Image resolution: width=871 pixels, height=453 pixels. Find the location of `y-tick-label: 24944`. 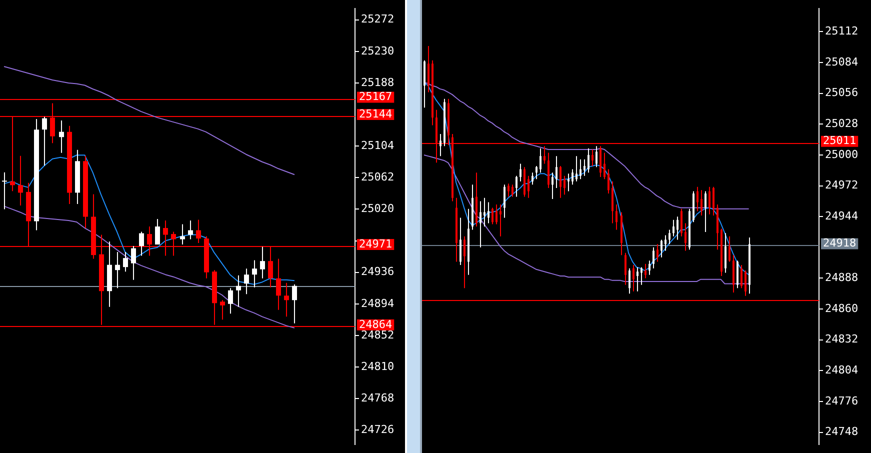

y-tick-label: 24944 is located at coordinates (841, 215).